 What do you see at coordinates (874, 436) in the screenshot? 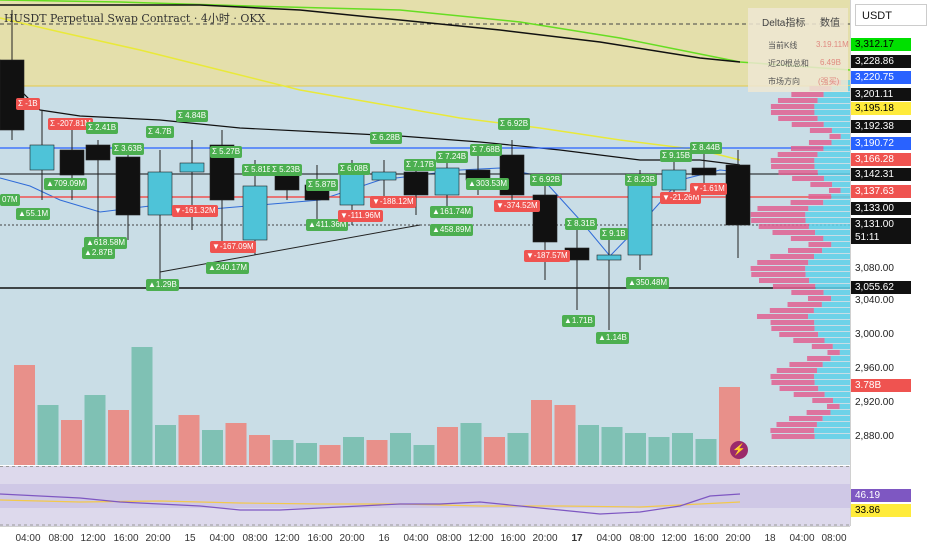
I see `price-label: 2,880.00` at bounding box center [874, 436].